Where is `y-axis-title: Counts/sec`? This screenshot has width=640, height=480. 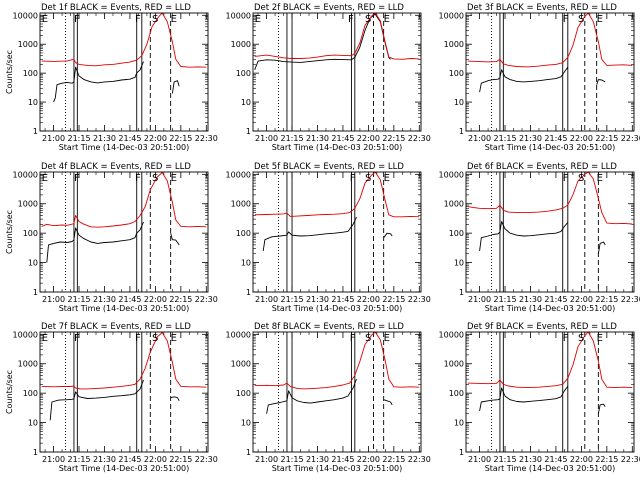 y-axis-title: Counts/sec is located at coordinates (9, 72).